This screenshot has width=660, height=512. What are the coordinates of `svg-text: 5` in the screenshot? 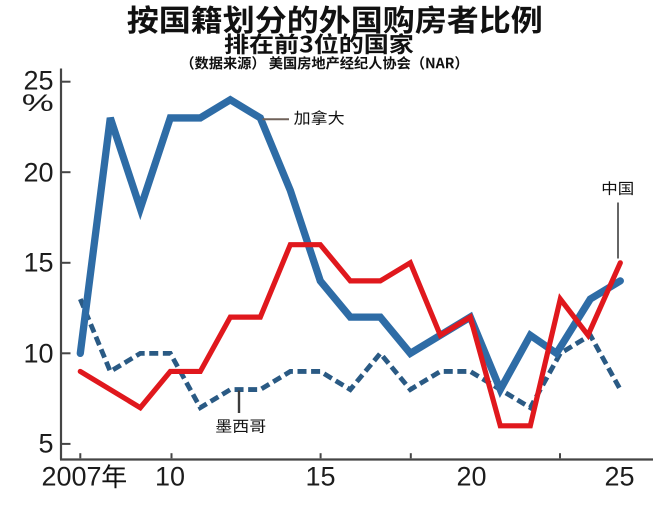 It's located at (45, 444).